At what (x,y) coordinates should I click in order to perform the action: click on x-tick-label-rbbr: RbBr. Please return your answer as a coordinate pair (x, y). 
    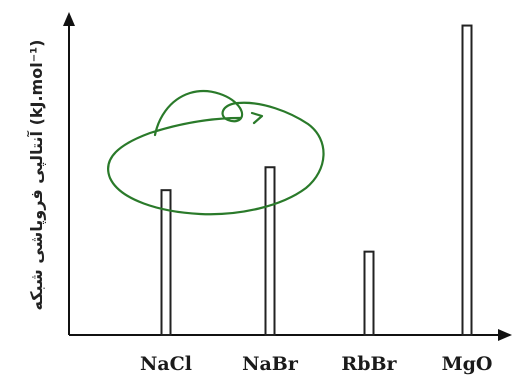
    Looking at the image, I should click on (369, 364).